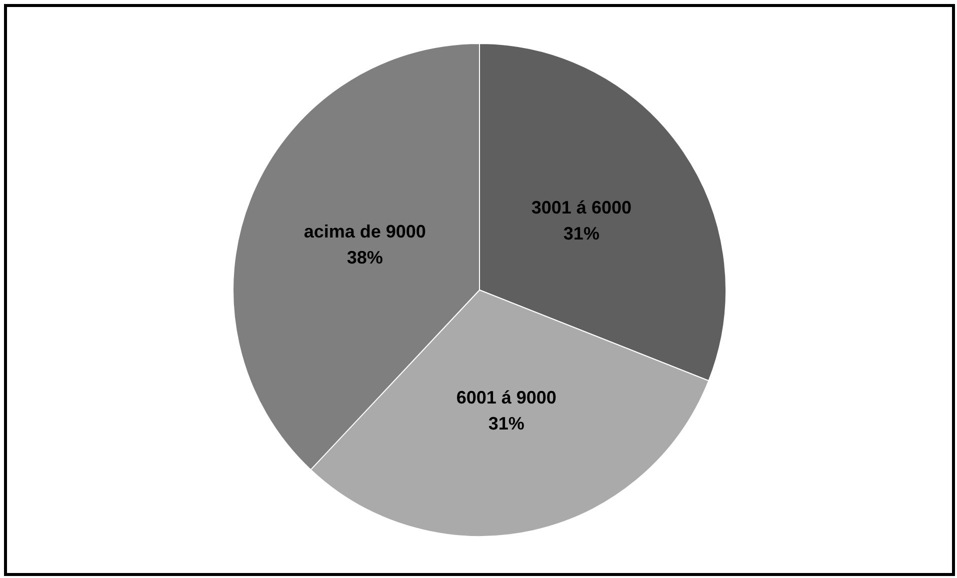 The width and height of the screenshot is (957, 578). I want to click on slice-label: 6001 á 9000, so click(506, 397).